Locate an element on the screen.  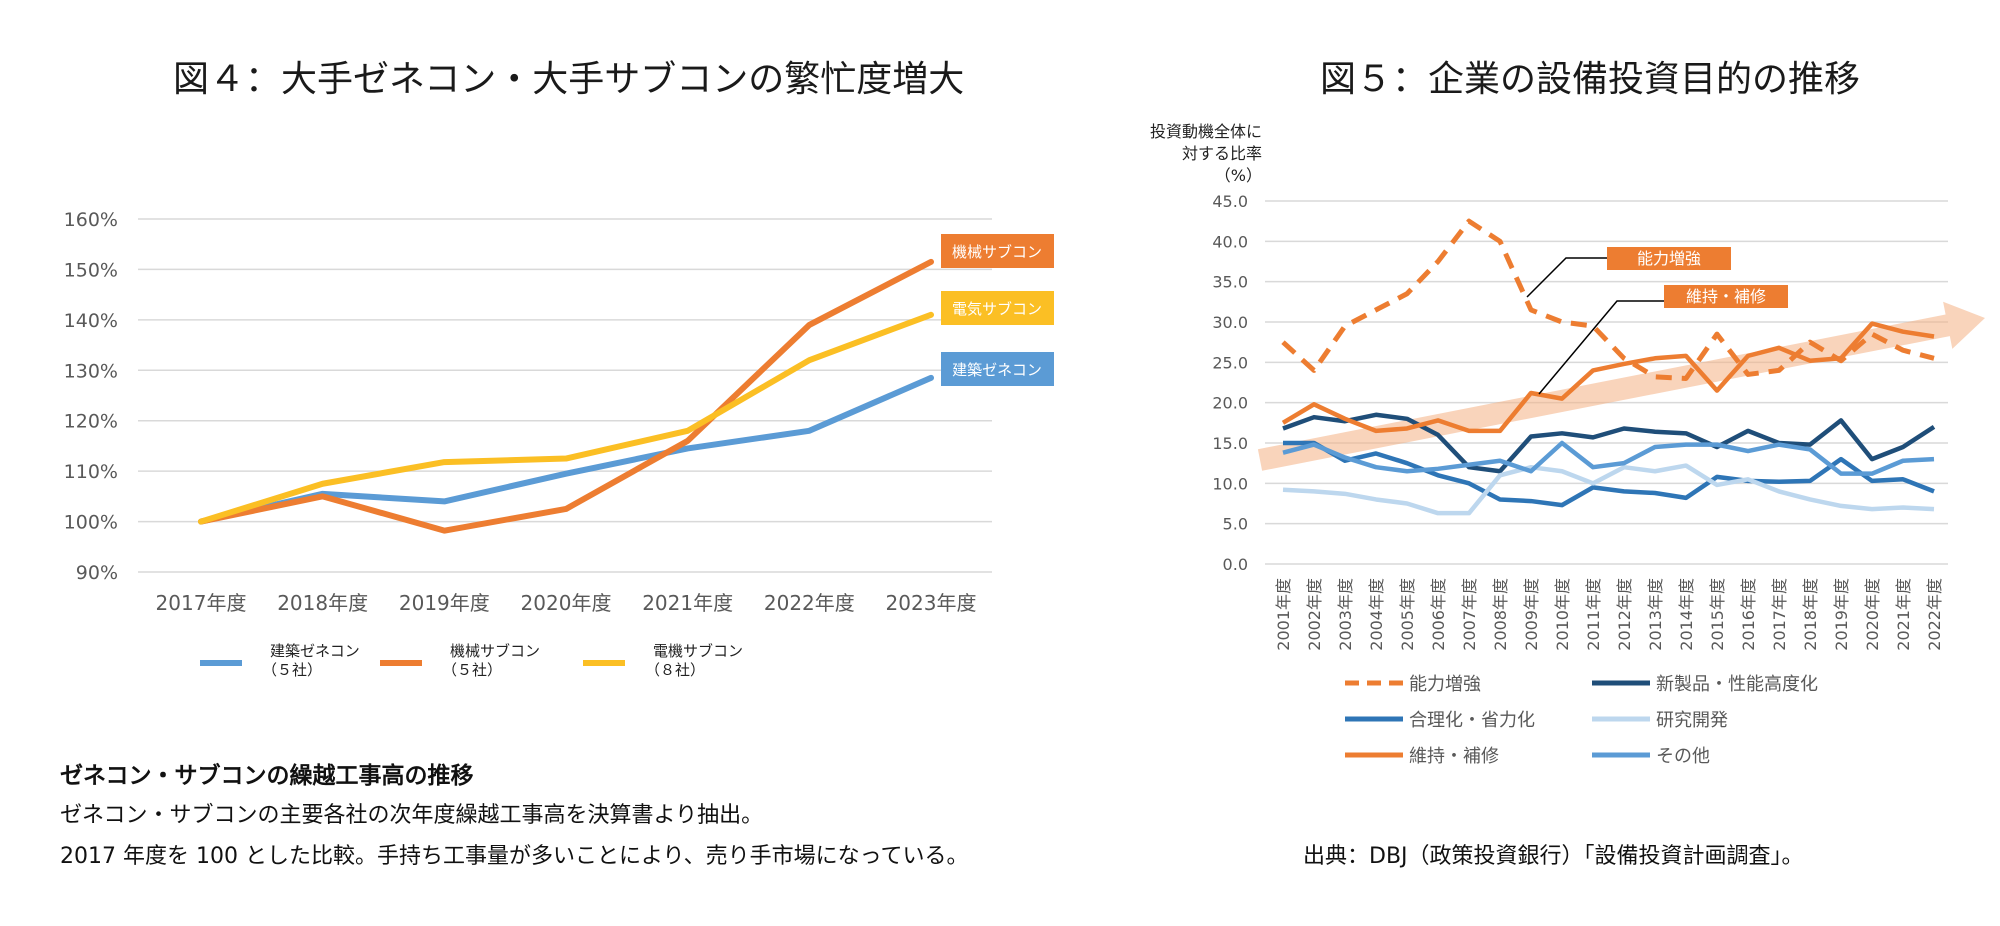
fig5-y-axis-title: （%） is located at coordinates (1238, 175).